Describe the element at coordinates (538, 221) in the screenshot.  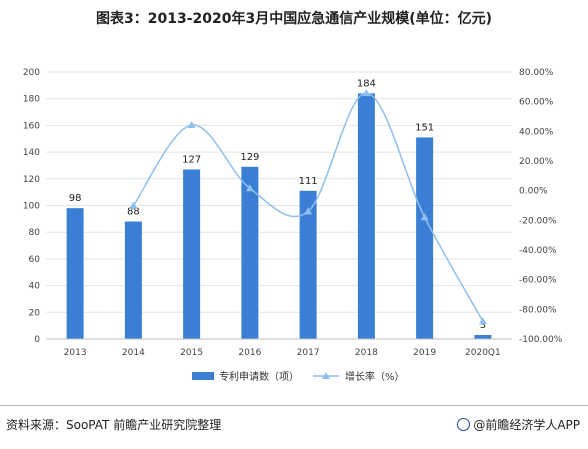
I see `right-tick-label: -20.00%` at that location.